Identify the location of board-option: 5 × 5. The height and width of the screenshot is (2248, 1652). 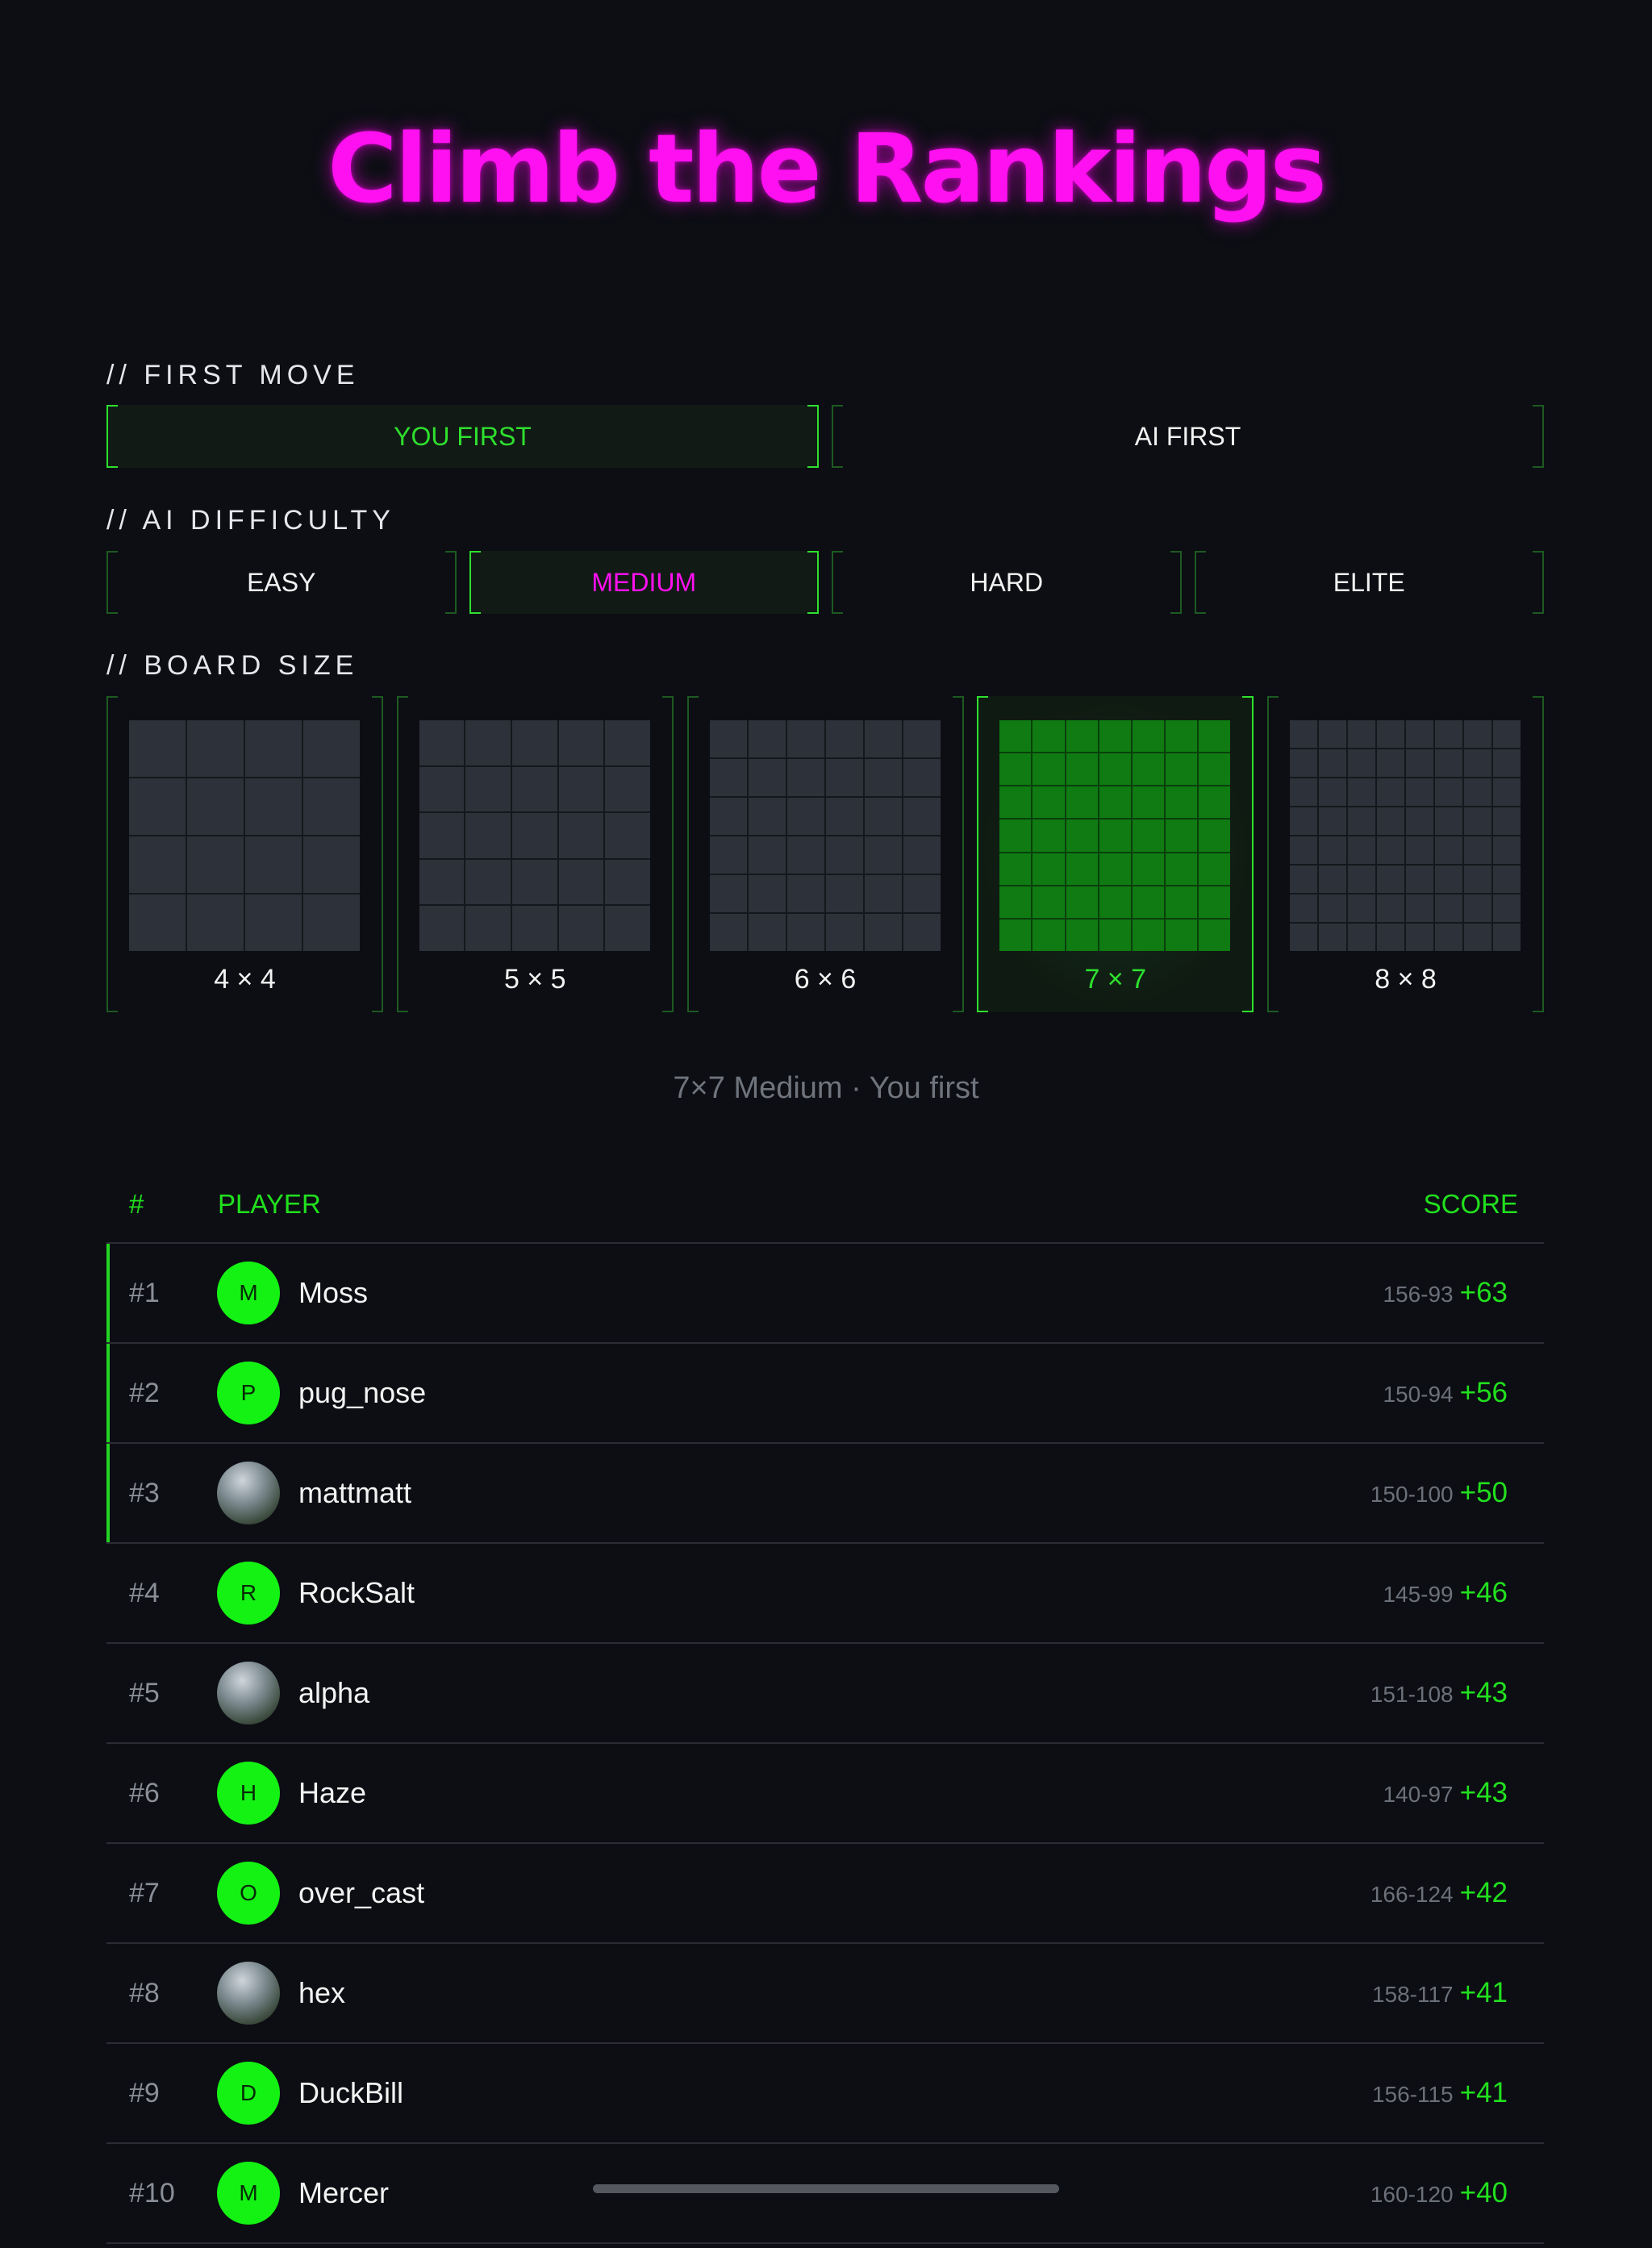
(535, 854).